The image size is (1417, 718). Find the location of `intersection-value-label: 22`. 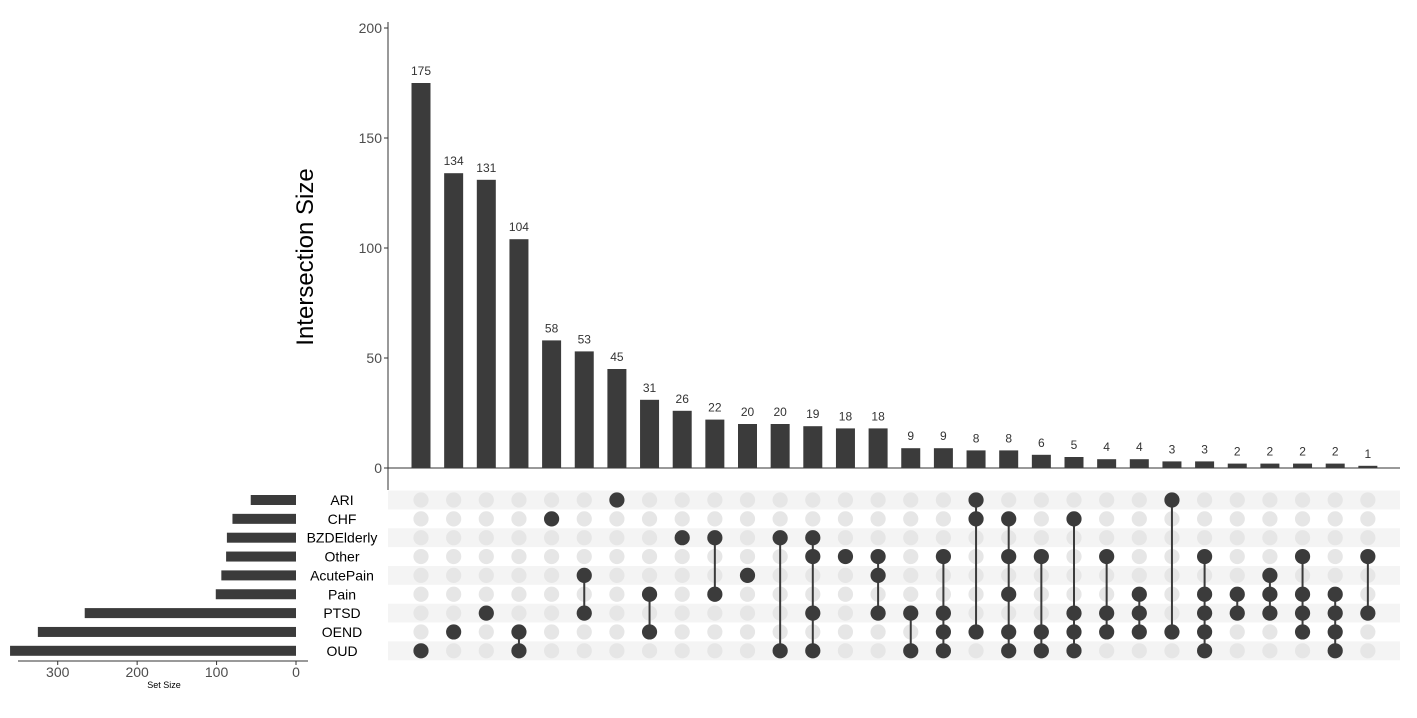

intersection-value-label: 22 is located at coordinates (715, 408).